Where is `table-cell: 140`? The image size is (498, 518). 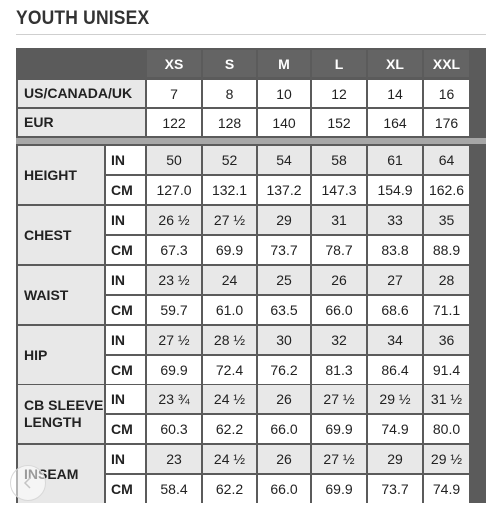 table-cell: 140 is located at coordinates (284, 122).